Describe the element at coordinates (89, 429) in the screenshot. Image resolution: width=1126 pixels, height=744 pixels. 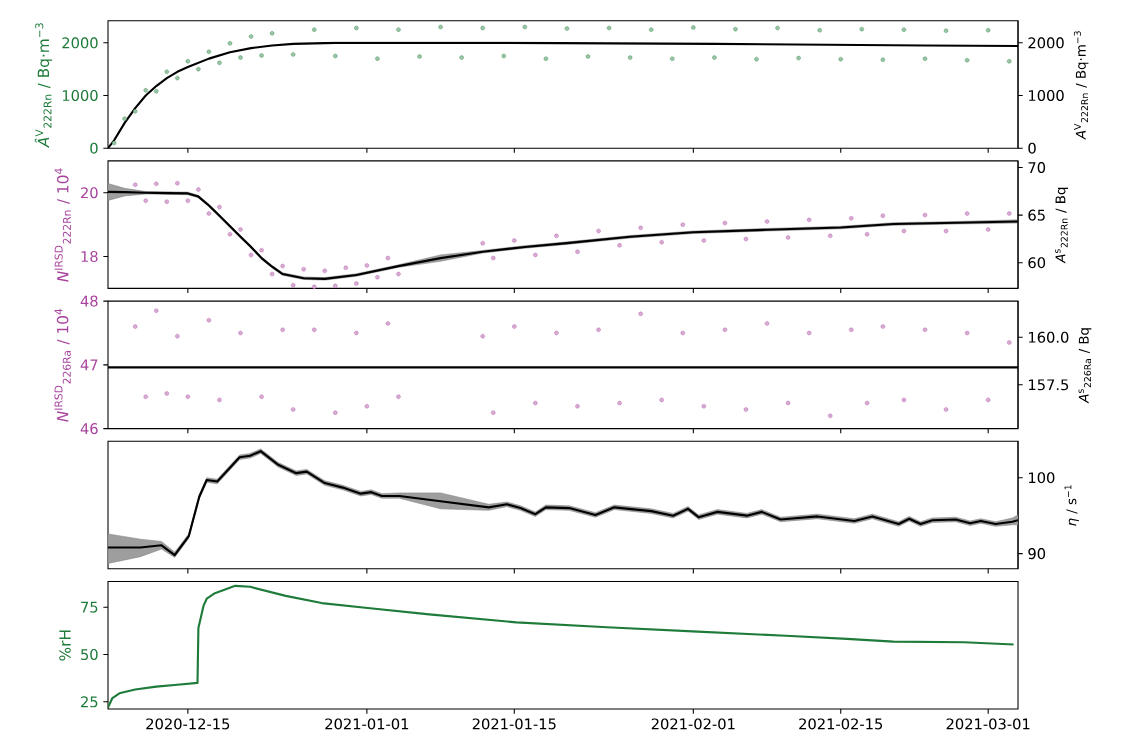
I see `y-tick-label: 46` at that location.